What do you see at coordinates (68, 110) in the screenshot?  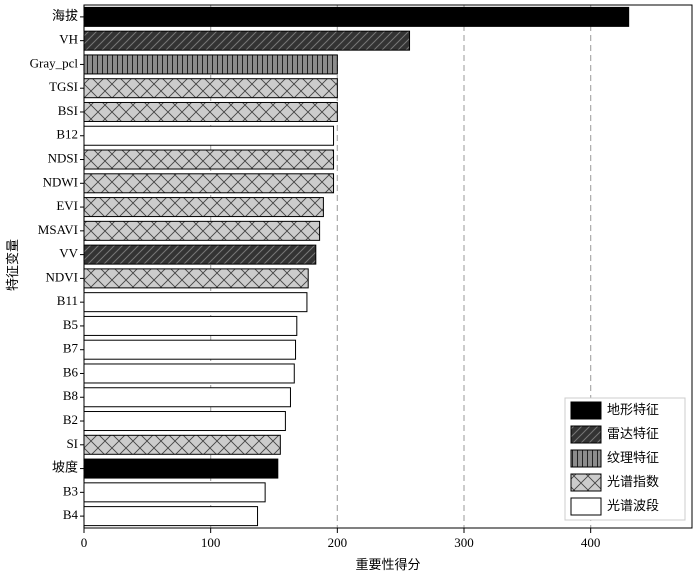 I see `y-tick-label: BSI` at bounding box center [68, 110].